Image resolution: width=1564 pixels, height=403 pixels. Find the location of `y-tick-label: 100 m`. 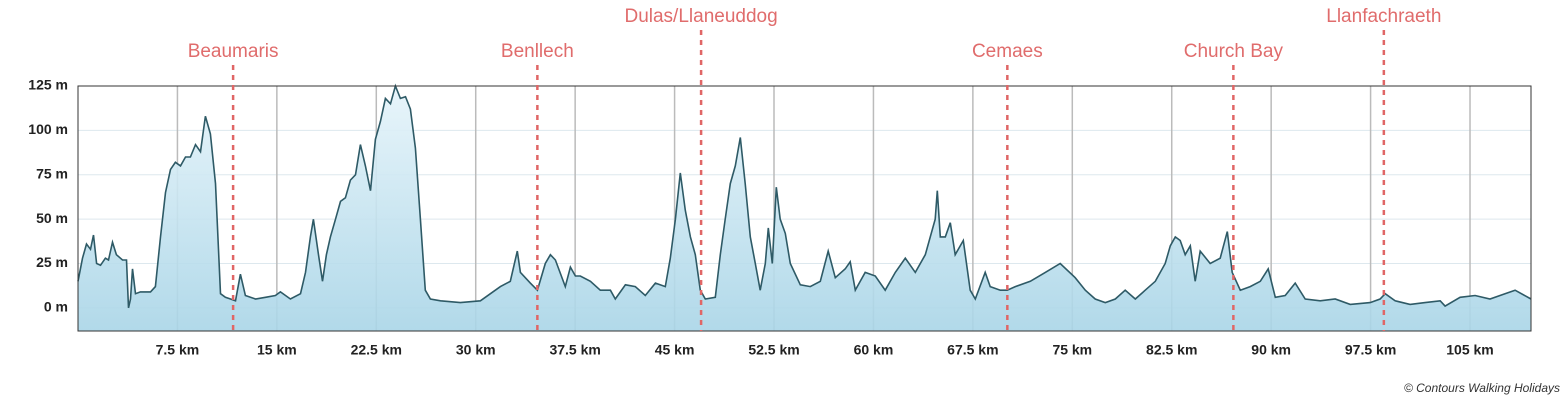

y-tick-label: 100 m is located at coordinates (48, 129).